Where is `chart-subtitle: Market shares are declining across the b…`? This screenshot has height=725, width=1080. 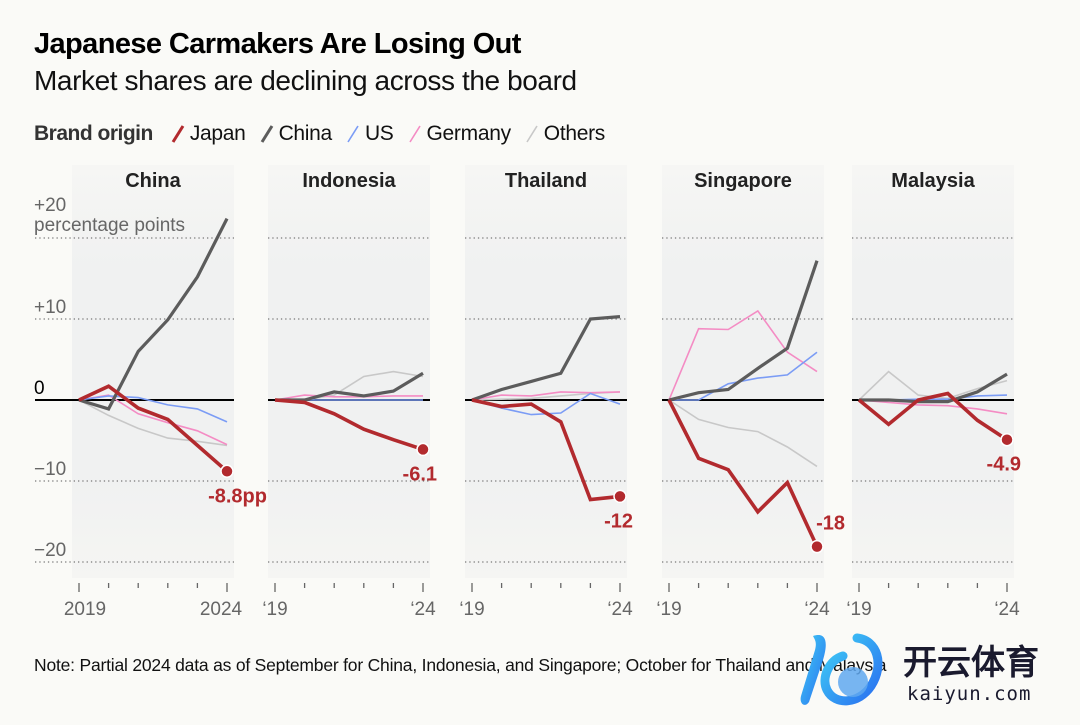
chart-subtitle: Market shares are declining across the b… is located at coordinates (305, 80).